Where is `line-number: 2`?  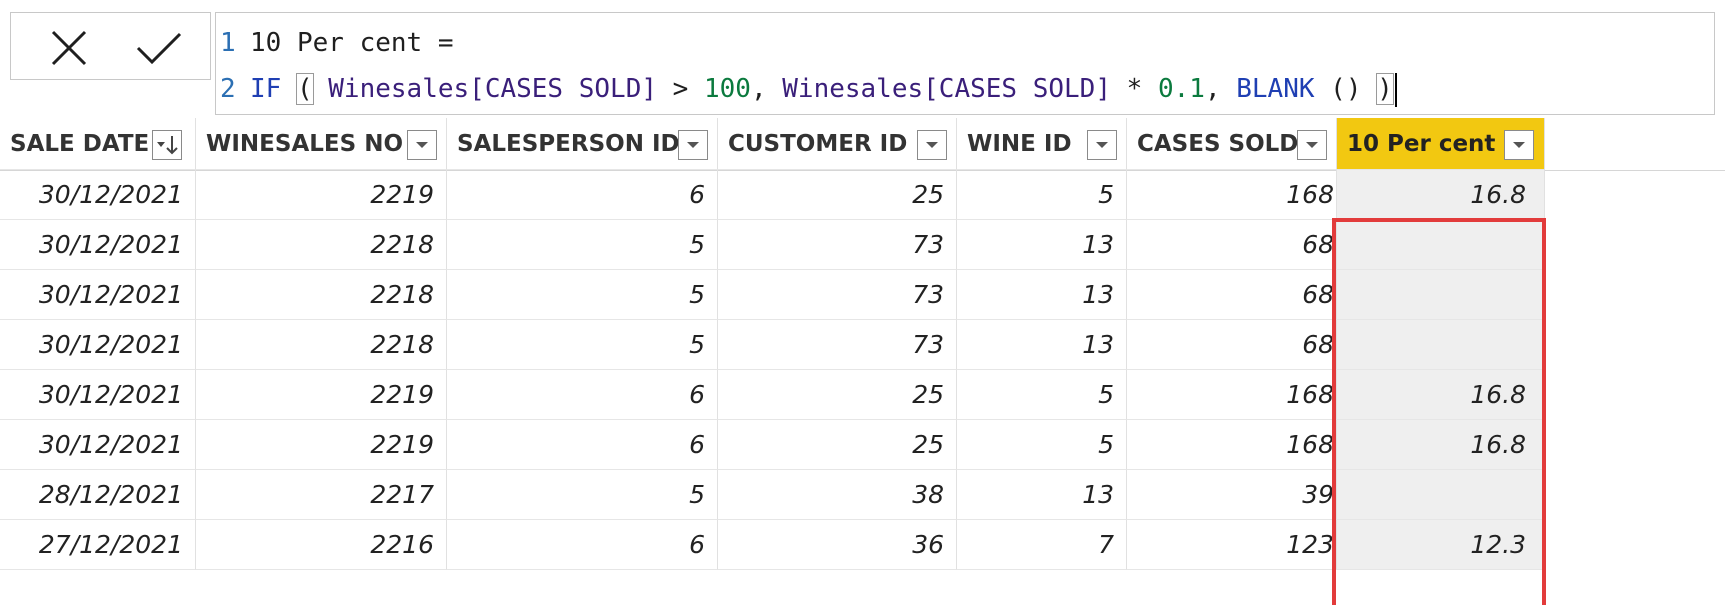 line-number: 2 is located at coordinates (228, 89).